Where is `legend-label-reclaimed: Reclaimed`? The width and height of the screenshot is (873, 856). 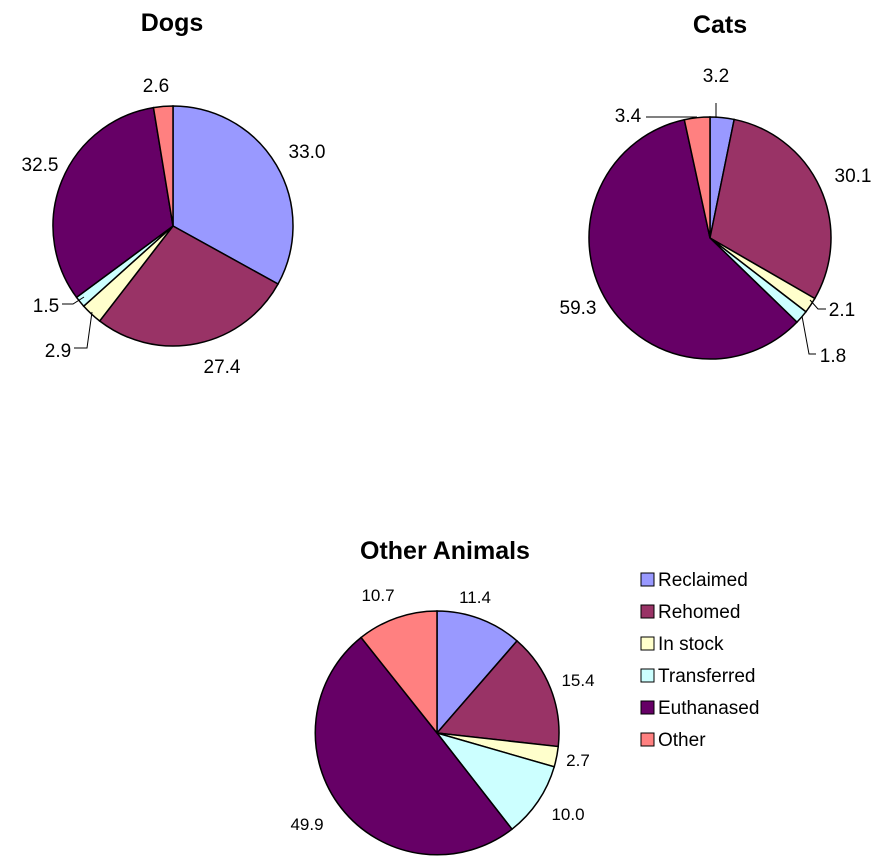 legend-label-reclaimed: Reclaimed is located at coordinates (703, 580).